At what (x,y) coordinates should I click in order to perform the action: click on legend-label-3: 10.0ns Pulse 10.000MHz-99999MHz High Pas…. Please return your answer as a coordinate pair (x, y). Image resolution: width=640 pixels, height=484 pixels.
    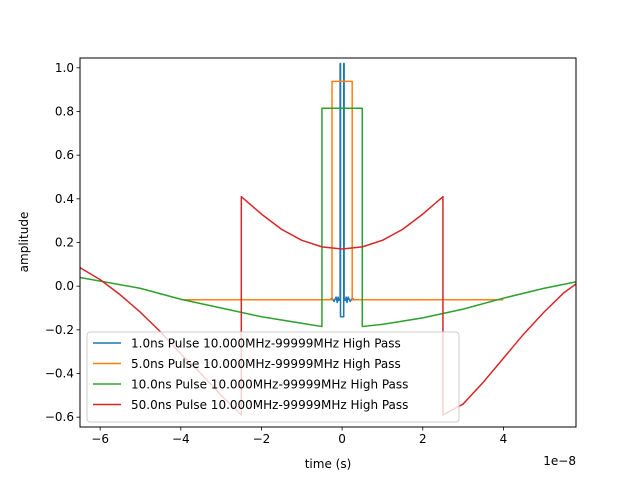
    Looking at the image, I should click on (269, 385).